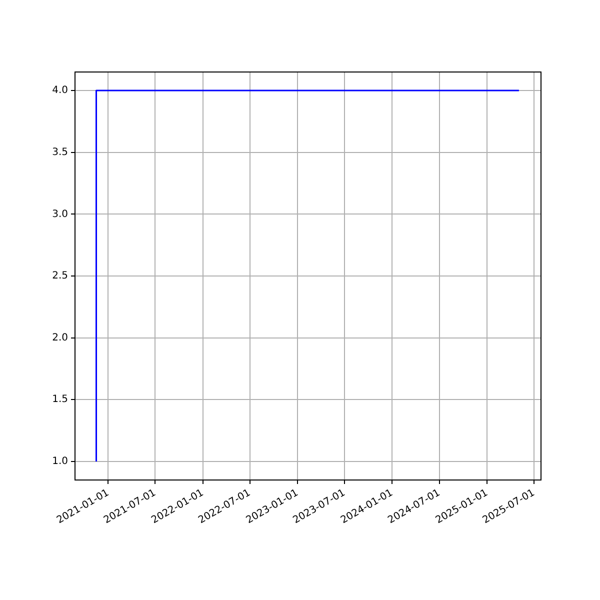  What do you see at coordinates (60, 276) in the screenshot?
I see `y-tick-label: 2.5` at bounding box center [60, 276].